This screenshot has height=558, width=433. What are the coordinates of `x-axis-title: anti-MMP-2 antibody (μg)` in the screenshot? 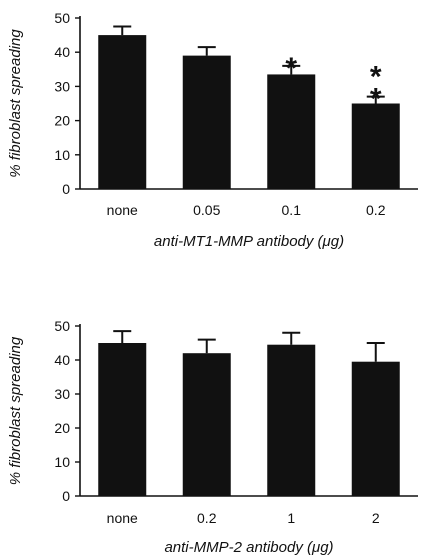 It's located at (248, 547).